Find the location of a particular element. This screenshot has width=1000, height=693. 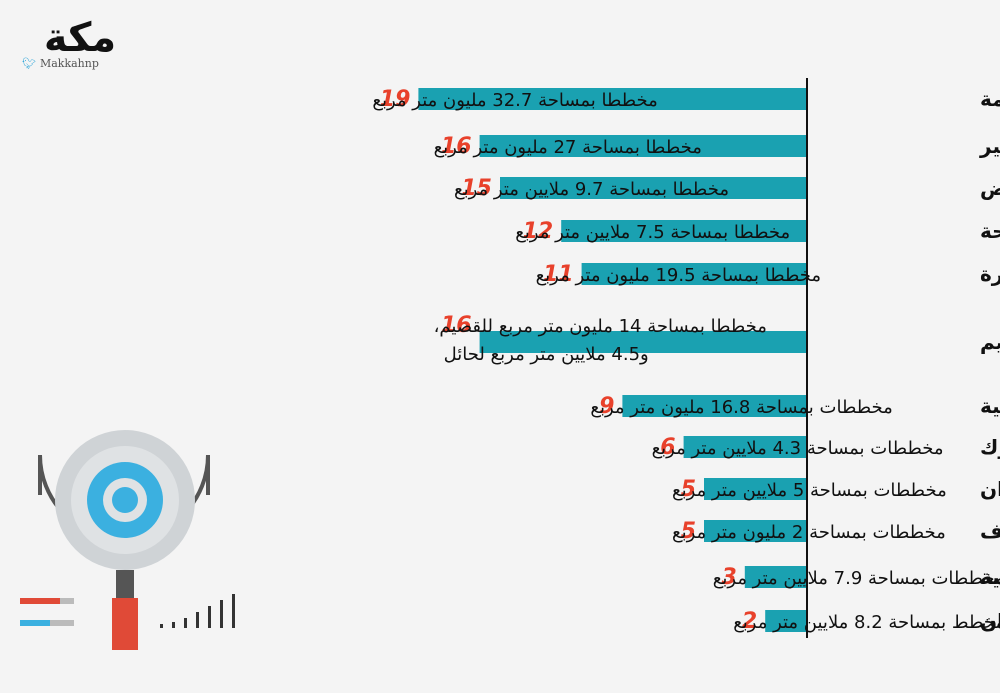

logo-text: مكة is located at coordinates (80, 38).